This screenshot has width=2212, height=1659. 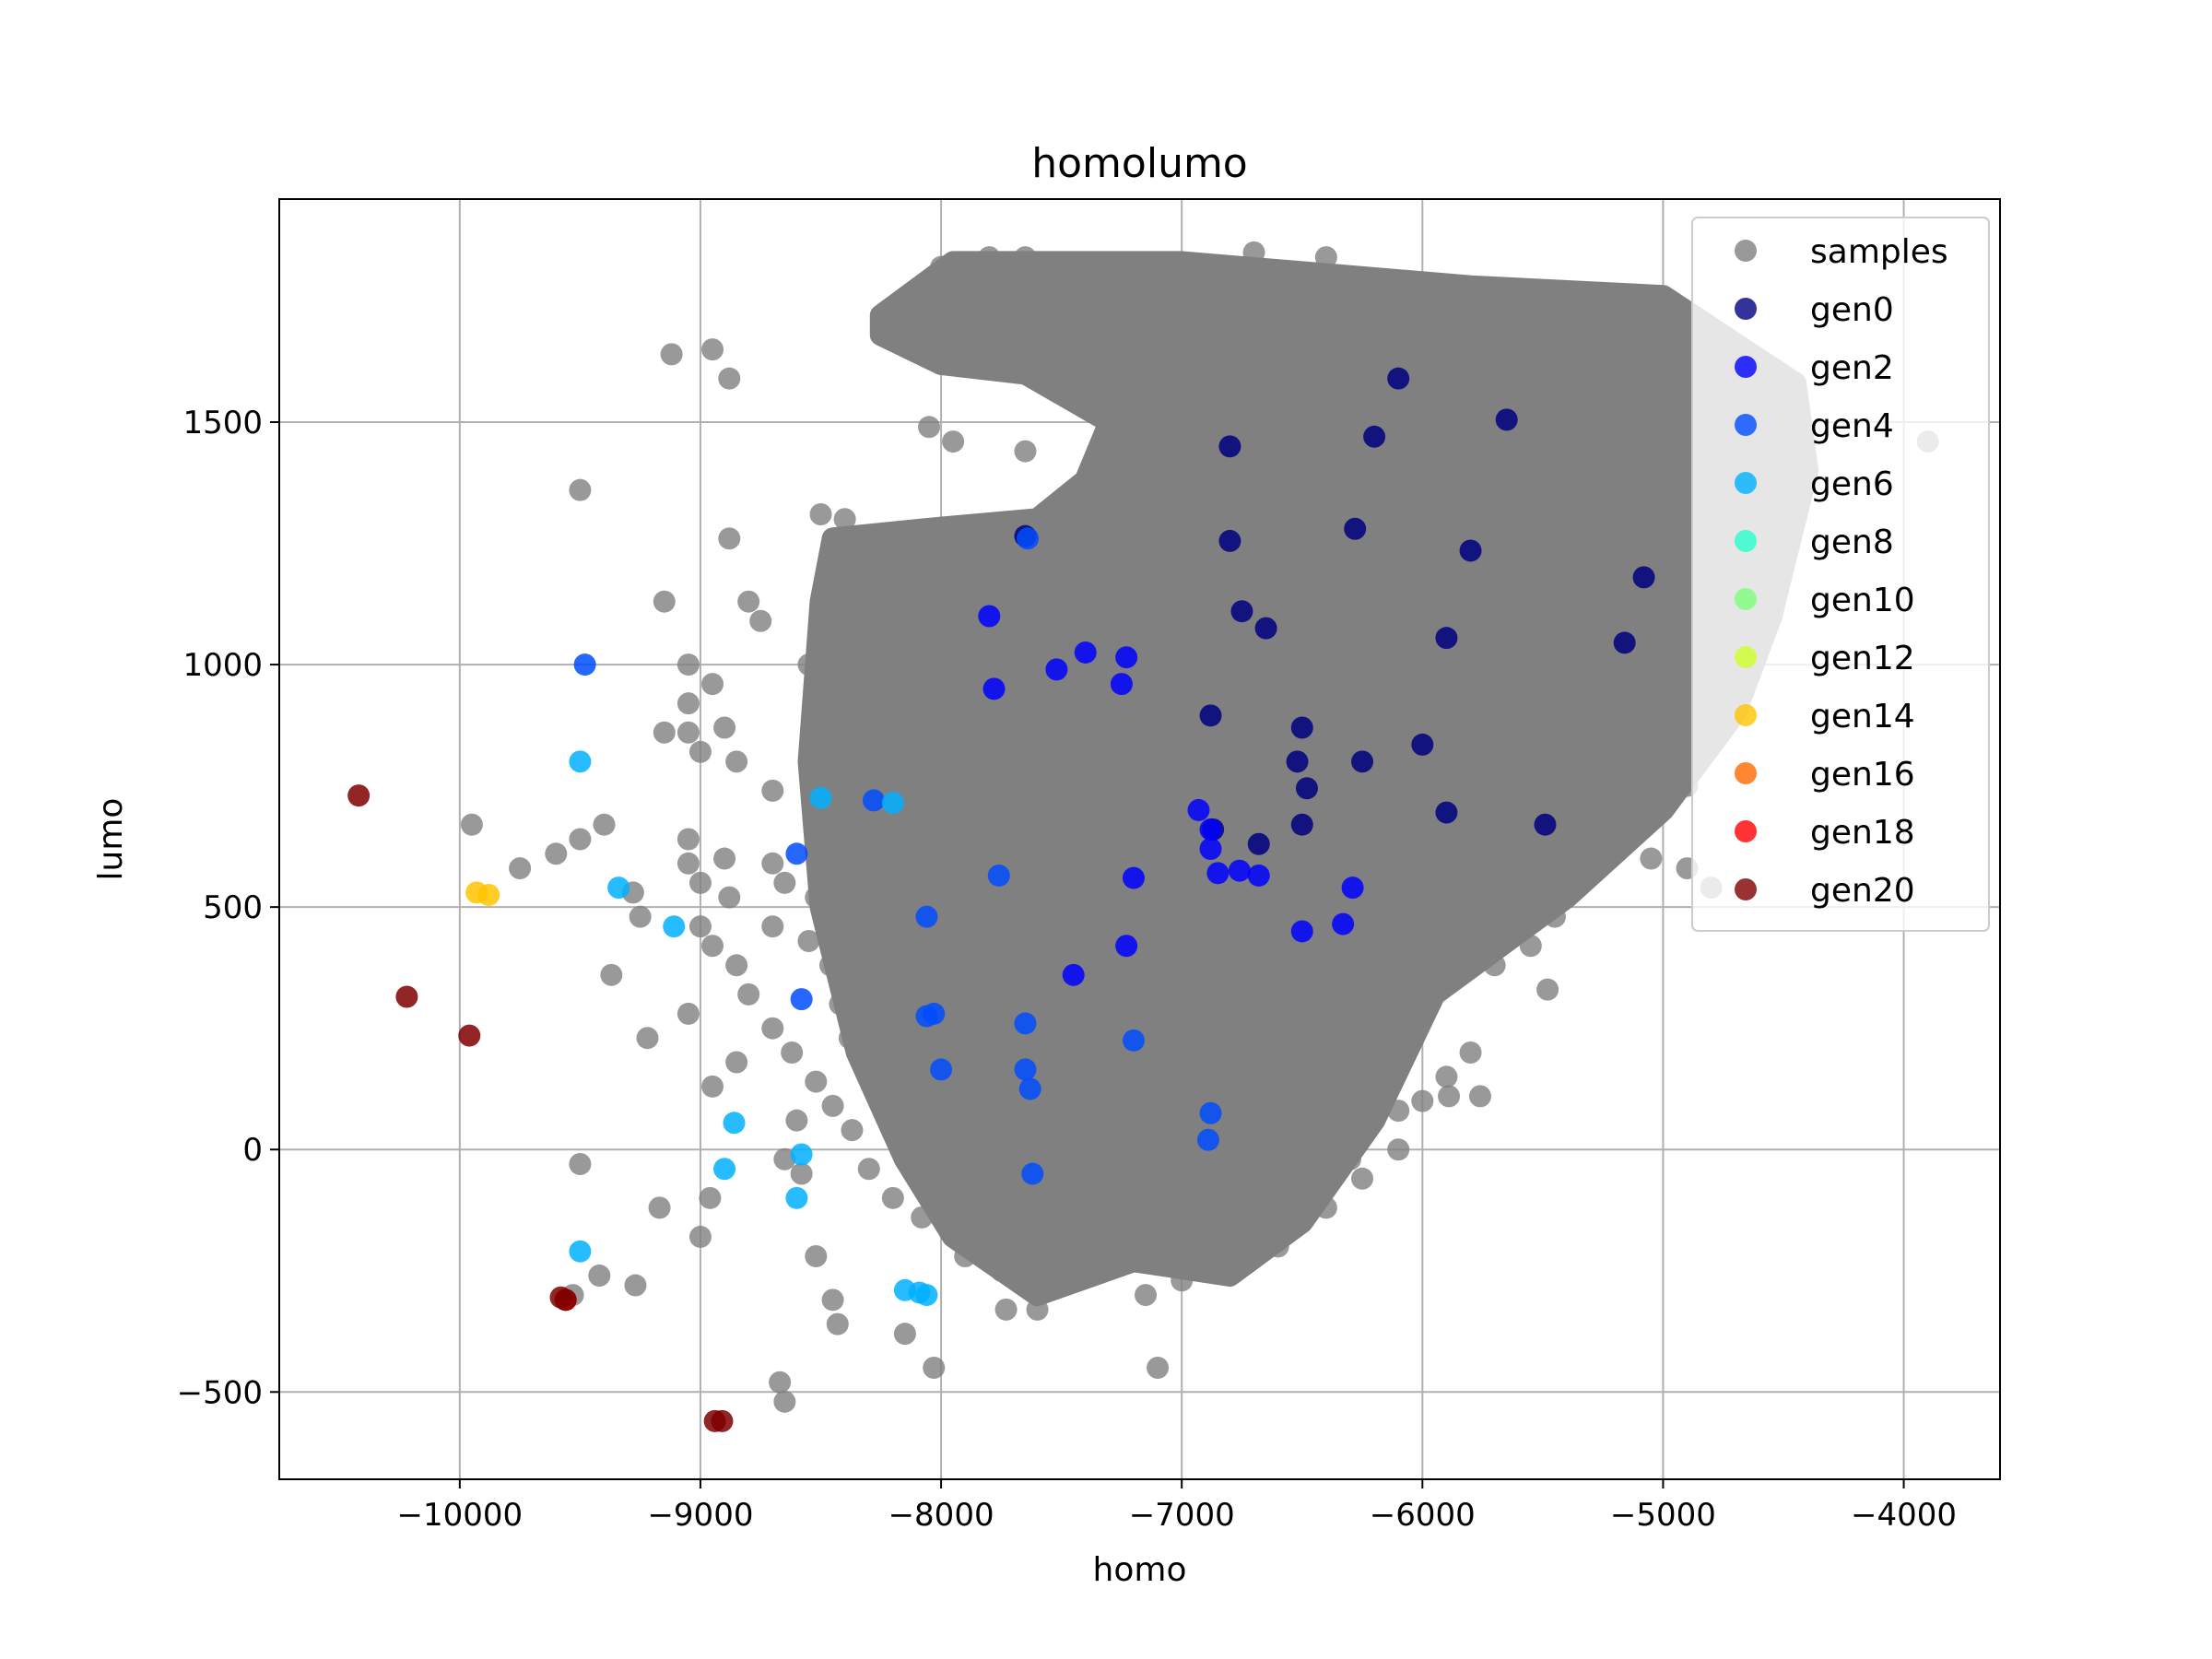 I want to click on legend-label: samples, so click(x=1879, y=252).